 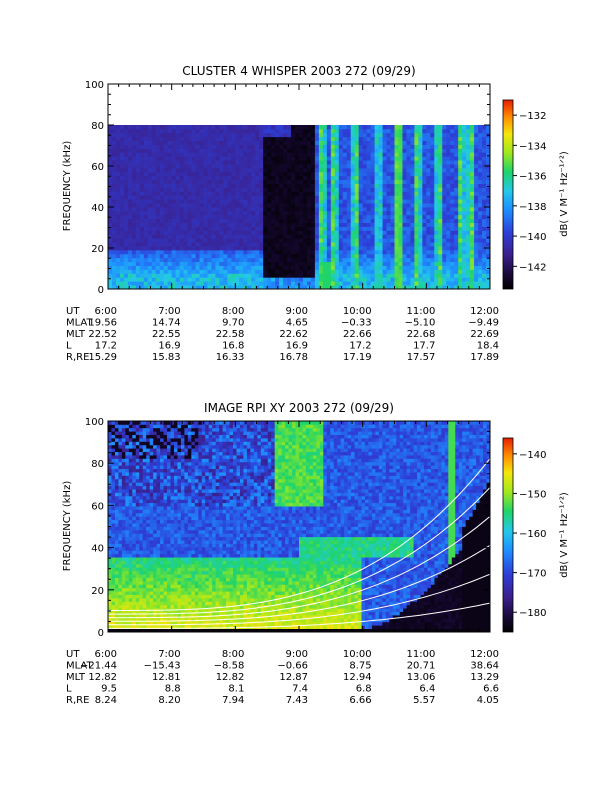 I want to click on ephemeris-value: 22.62, so click(x=293, y=334).